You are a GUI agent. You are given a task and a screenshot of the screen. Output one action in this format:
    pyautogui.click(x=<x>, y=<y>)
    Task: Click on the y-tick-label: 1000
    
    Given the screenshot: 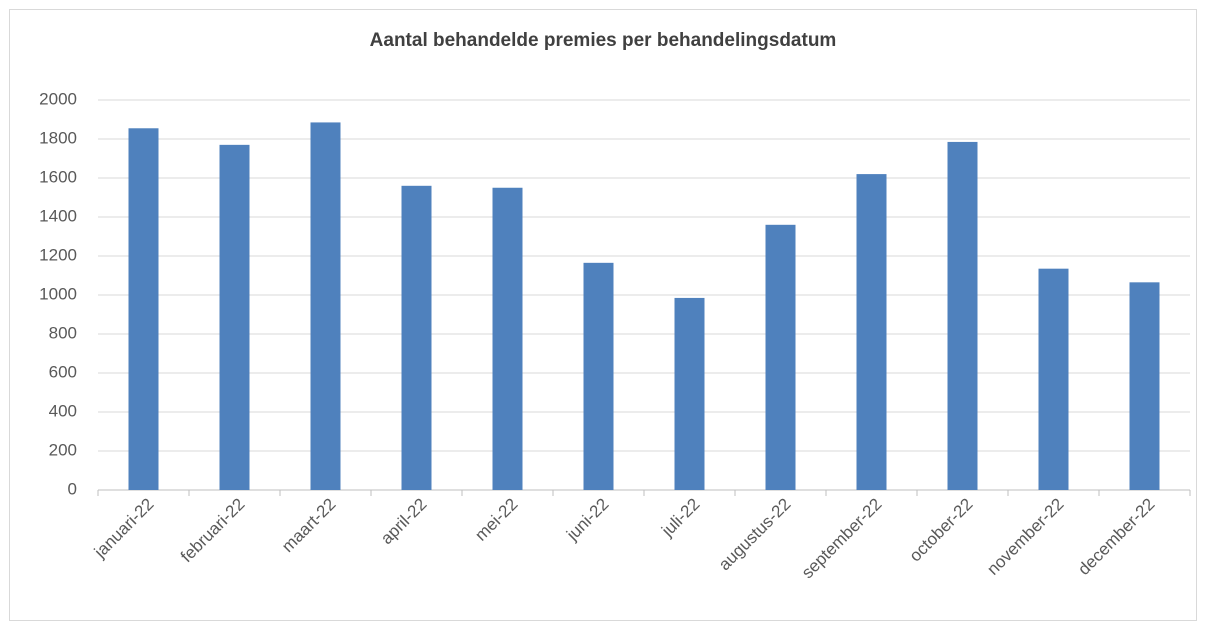 What is the action you would take?
    pyautogui.click(x=58, y=293)
    